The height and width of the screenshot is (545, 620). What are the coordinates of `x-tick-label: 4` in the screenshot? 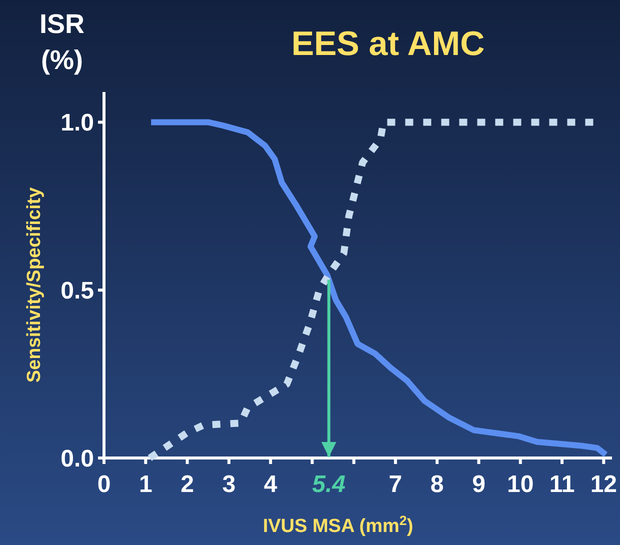 It's located at (271, 484).